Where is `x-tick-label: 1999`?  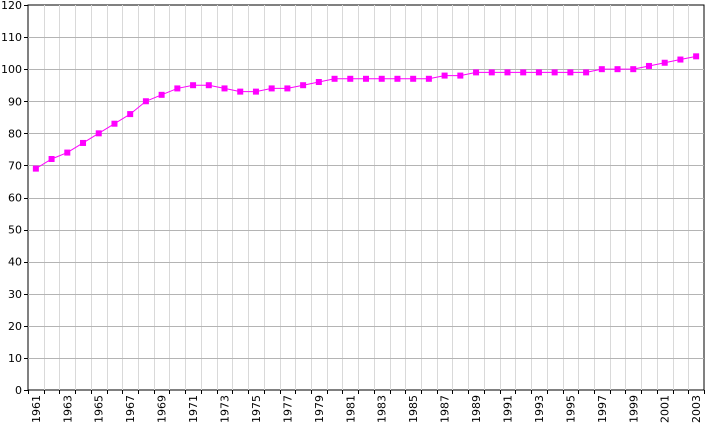 x-tick-label: 1999 is located at coordinates (633, 409).